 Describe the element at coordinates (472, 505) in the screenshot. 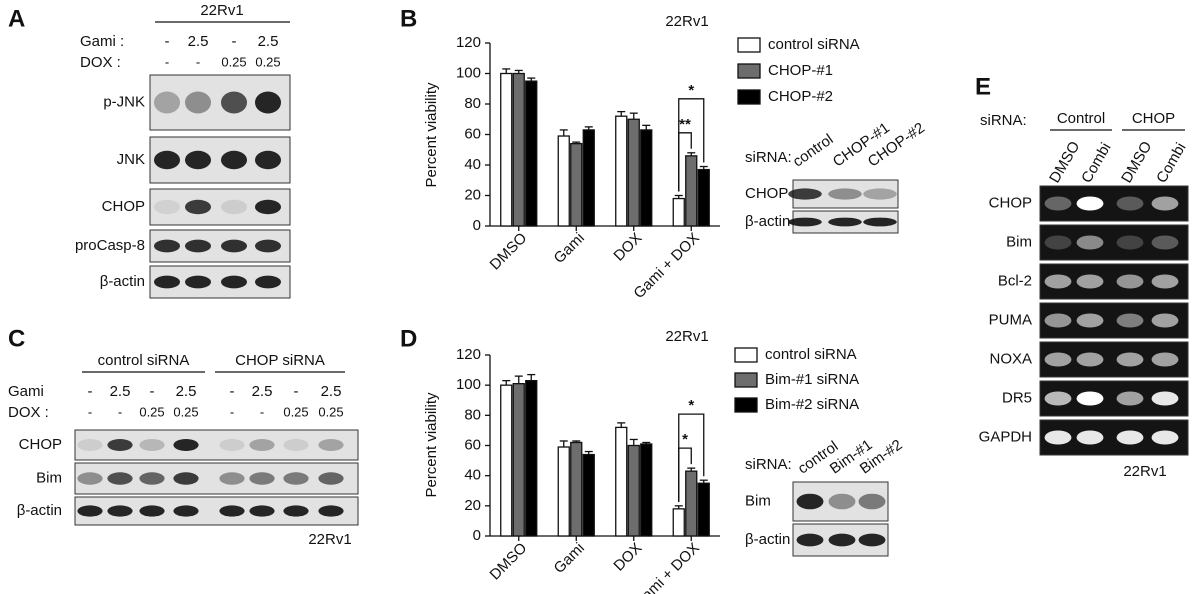

I see `y-tick-label: 20` at that location.